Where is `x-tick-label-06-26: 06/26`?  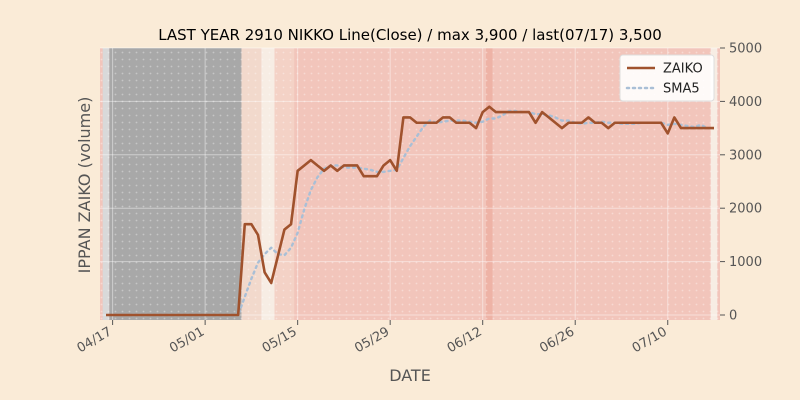 x-tick-label-06-26: 06/26 is located at coordinates (557, 340).